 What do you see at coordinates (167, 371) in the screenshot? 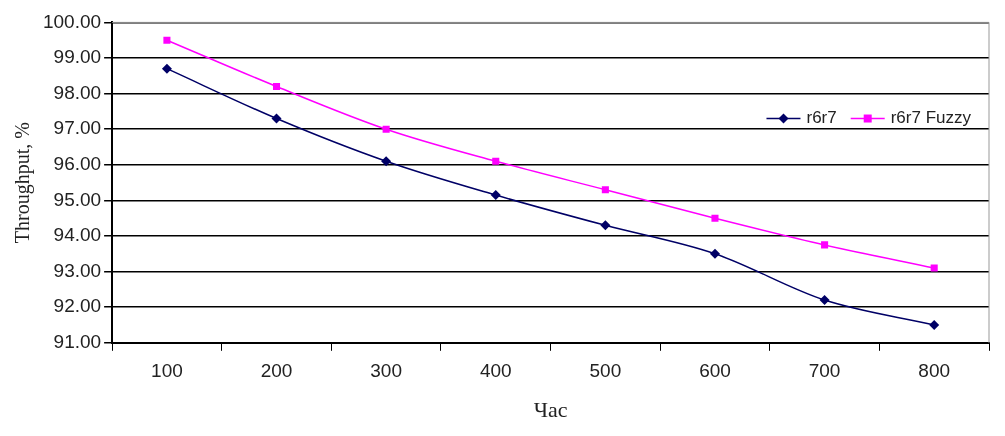
I see `x-tick-label: 100` at bounding box center [167, 371].